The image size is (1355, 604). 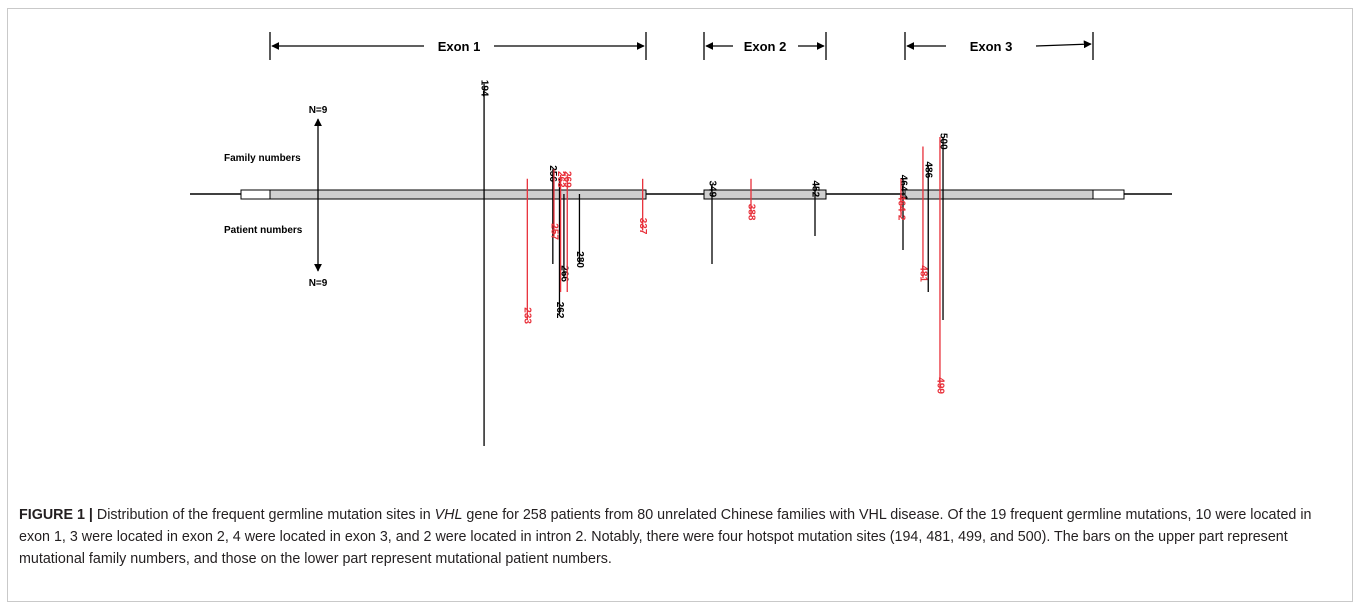 What do you see at coordinates (942, 141) in the screenshot?
I see `mutation-label-500: 500` at bounding box center [942, 141].